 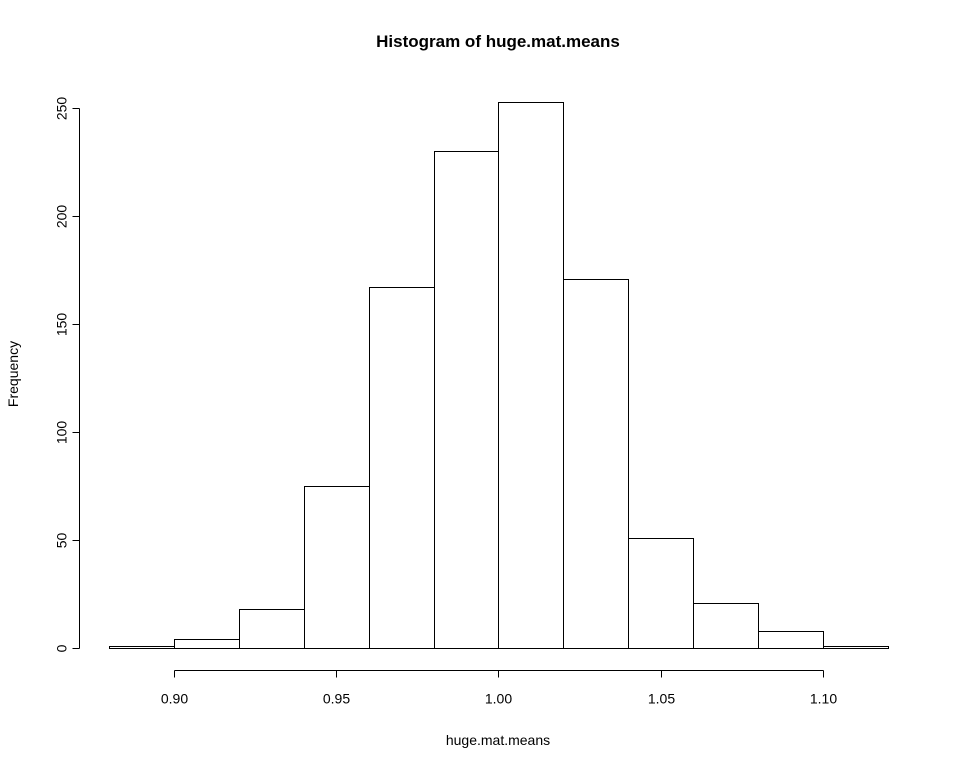 What do you see at coordinates (13, 374) in the screenshot?
I see `y-axis-label: Frequency` at bounding box center [13, 374].